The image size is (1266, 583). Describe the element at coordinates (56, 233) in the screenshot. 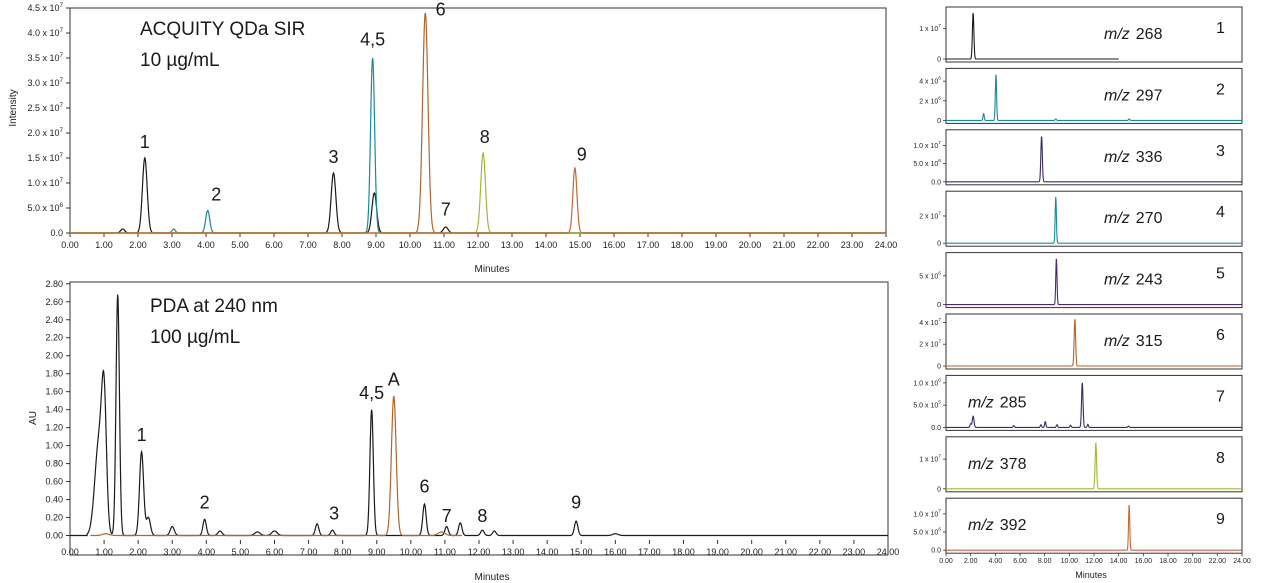

I see `y-tick-label: 0.0` at that location.